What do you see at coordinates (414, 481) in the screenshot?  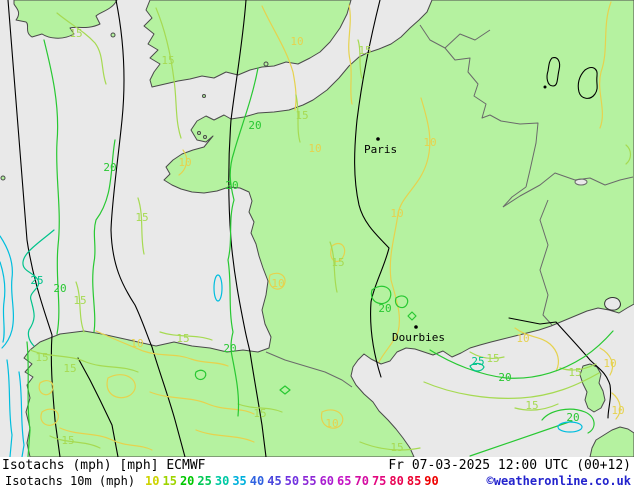 I see `scale-value-85: 85` at bounding box center [414, 481].